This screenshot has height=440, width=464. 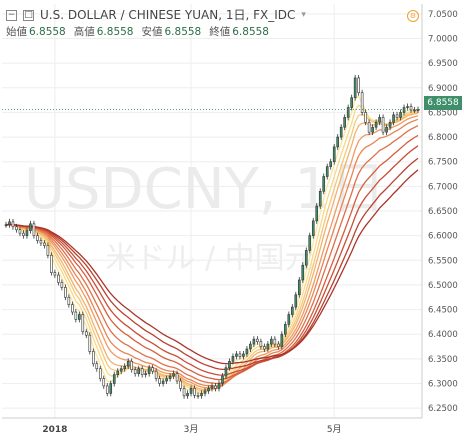 I want to click on price-tick-label: 6.5500, so click(x=443, y=261).